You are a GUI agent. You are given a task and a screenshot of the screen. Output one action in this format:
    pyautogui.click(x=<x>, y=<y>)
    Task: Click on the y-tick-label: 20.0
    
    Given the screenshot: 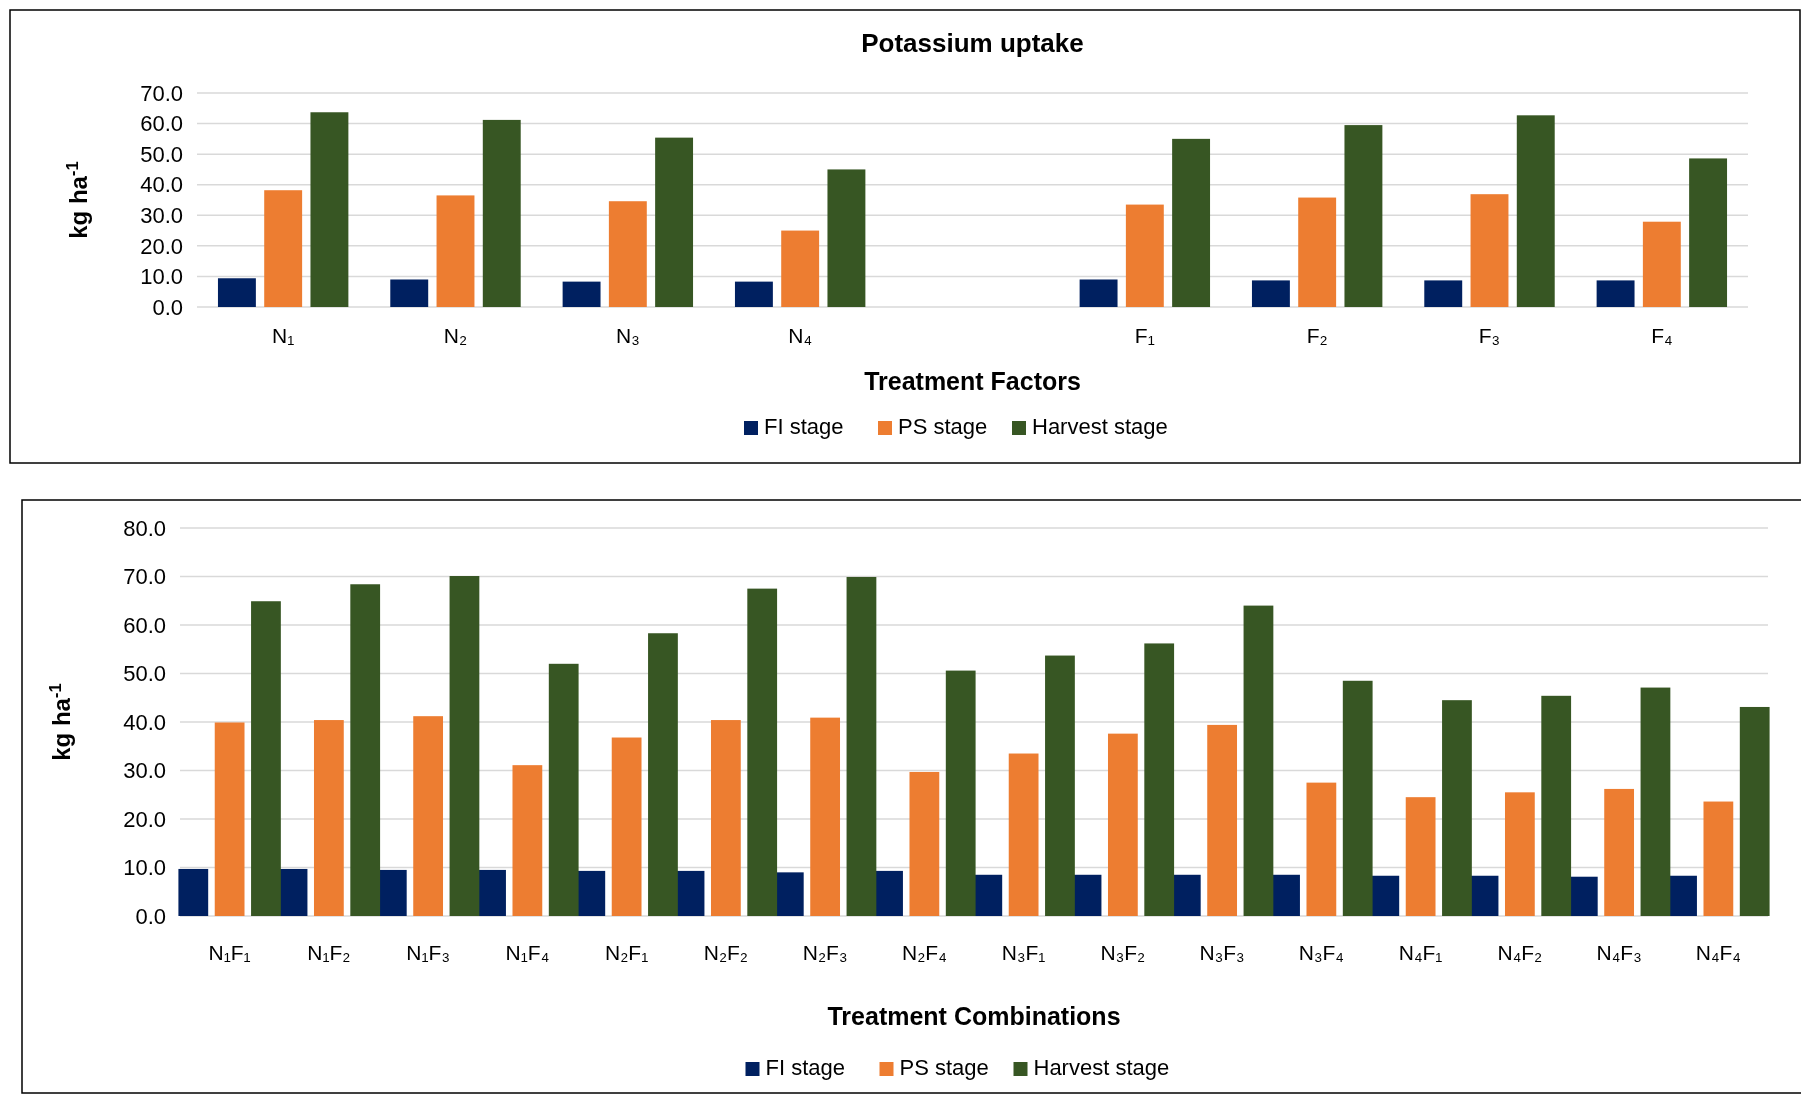 What is the action you would take?
    pyautogui.click(x=161, y=246)
    